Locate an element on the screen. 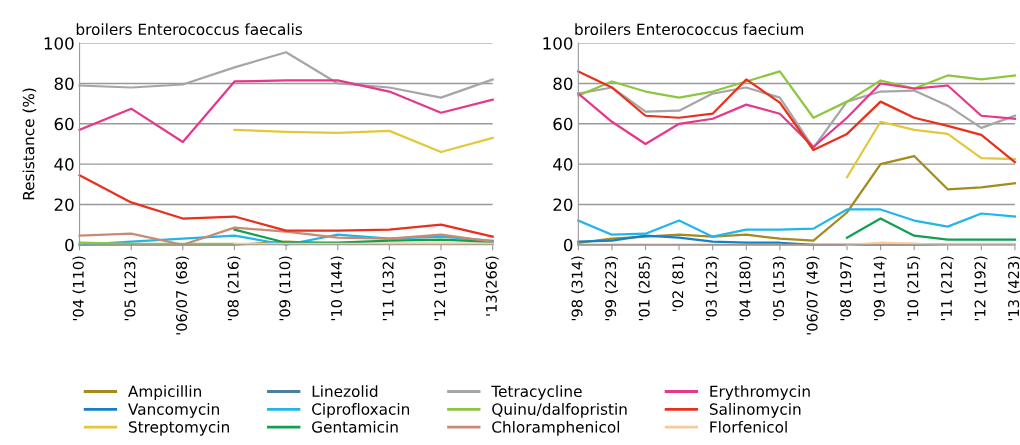  legend-label: Ampicillin is located at coordinates (164, 393).